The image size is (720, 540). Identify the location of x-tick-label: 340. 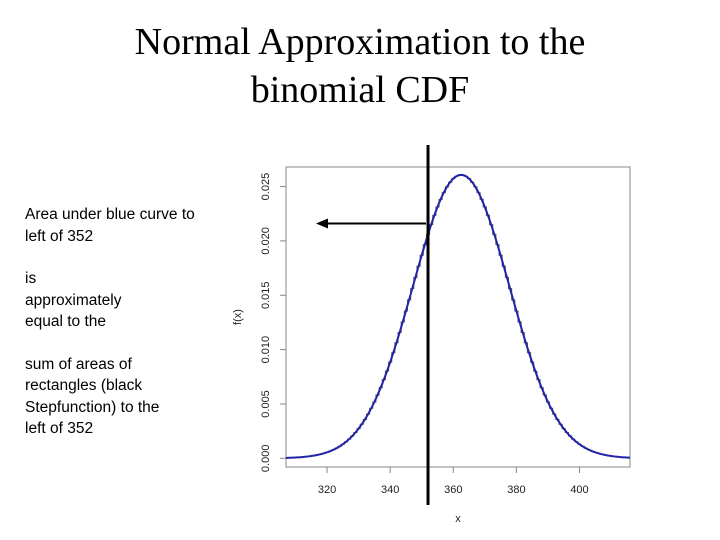
(390, 490).